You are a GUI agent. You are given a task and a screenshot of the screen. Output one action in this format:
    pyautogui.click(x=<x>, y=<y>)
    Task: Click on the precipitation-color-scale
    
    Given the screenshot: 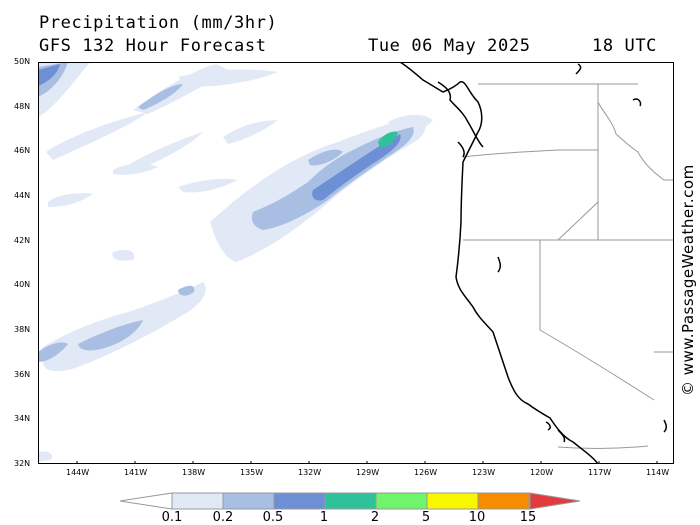 What is the action you would take?
    pyautogui.click(x=350, y=501)
    